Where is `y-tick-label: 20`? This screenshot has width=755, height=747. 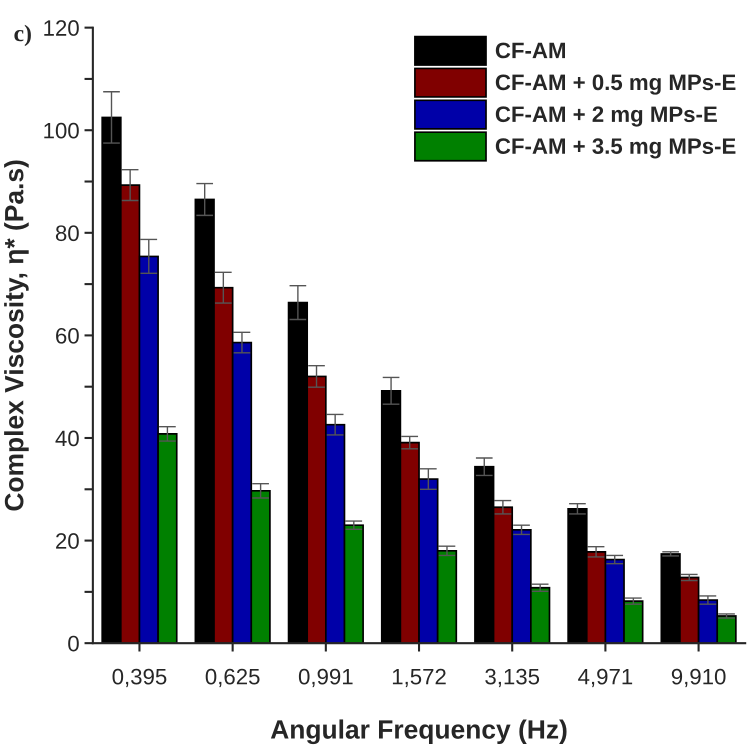 y-tick-label: 20 is located at coordinates (67, 541).